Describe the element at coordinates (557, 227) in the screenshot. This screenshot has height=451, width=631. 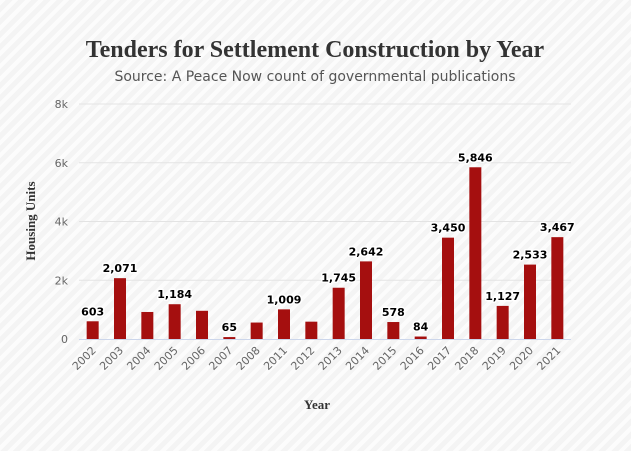
I see `data-label: 3,467` at that location.